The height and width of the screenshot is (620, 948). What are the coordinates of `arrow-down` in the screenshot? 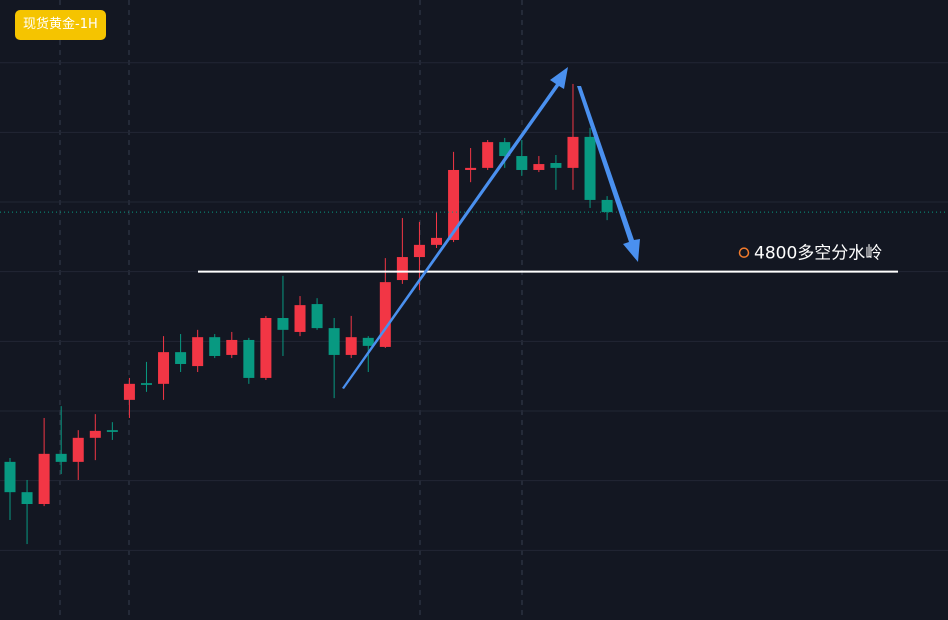 It's located at (608, 174).